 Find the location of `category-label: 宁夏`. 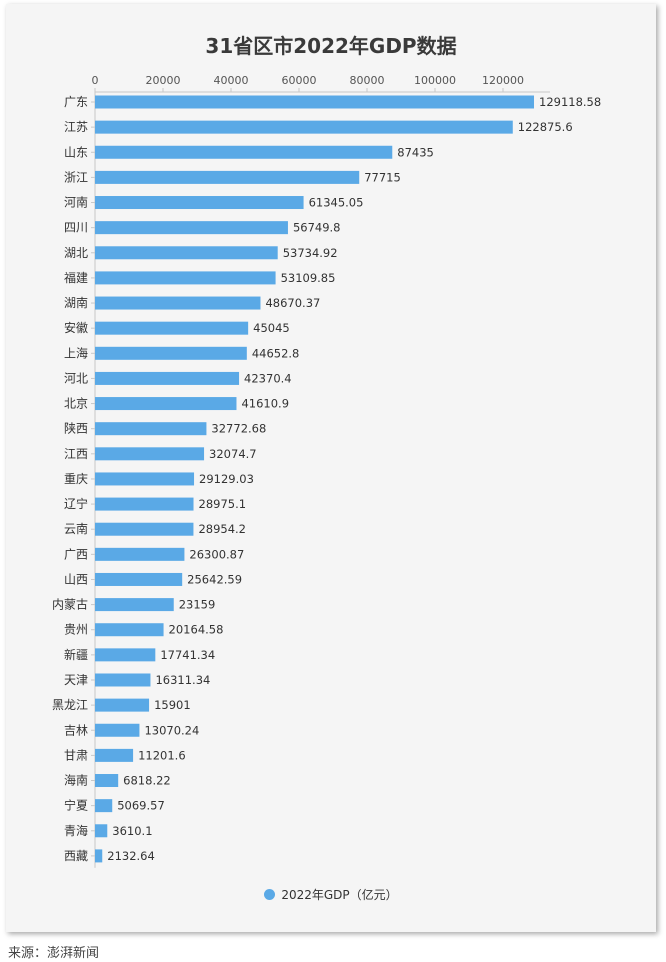

category-label: 宁夏 is located at coordinates (76, 805).